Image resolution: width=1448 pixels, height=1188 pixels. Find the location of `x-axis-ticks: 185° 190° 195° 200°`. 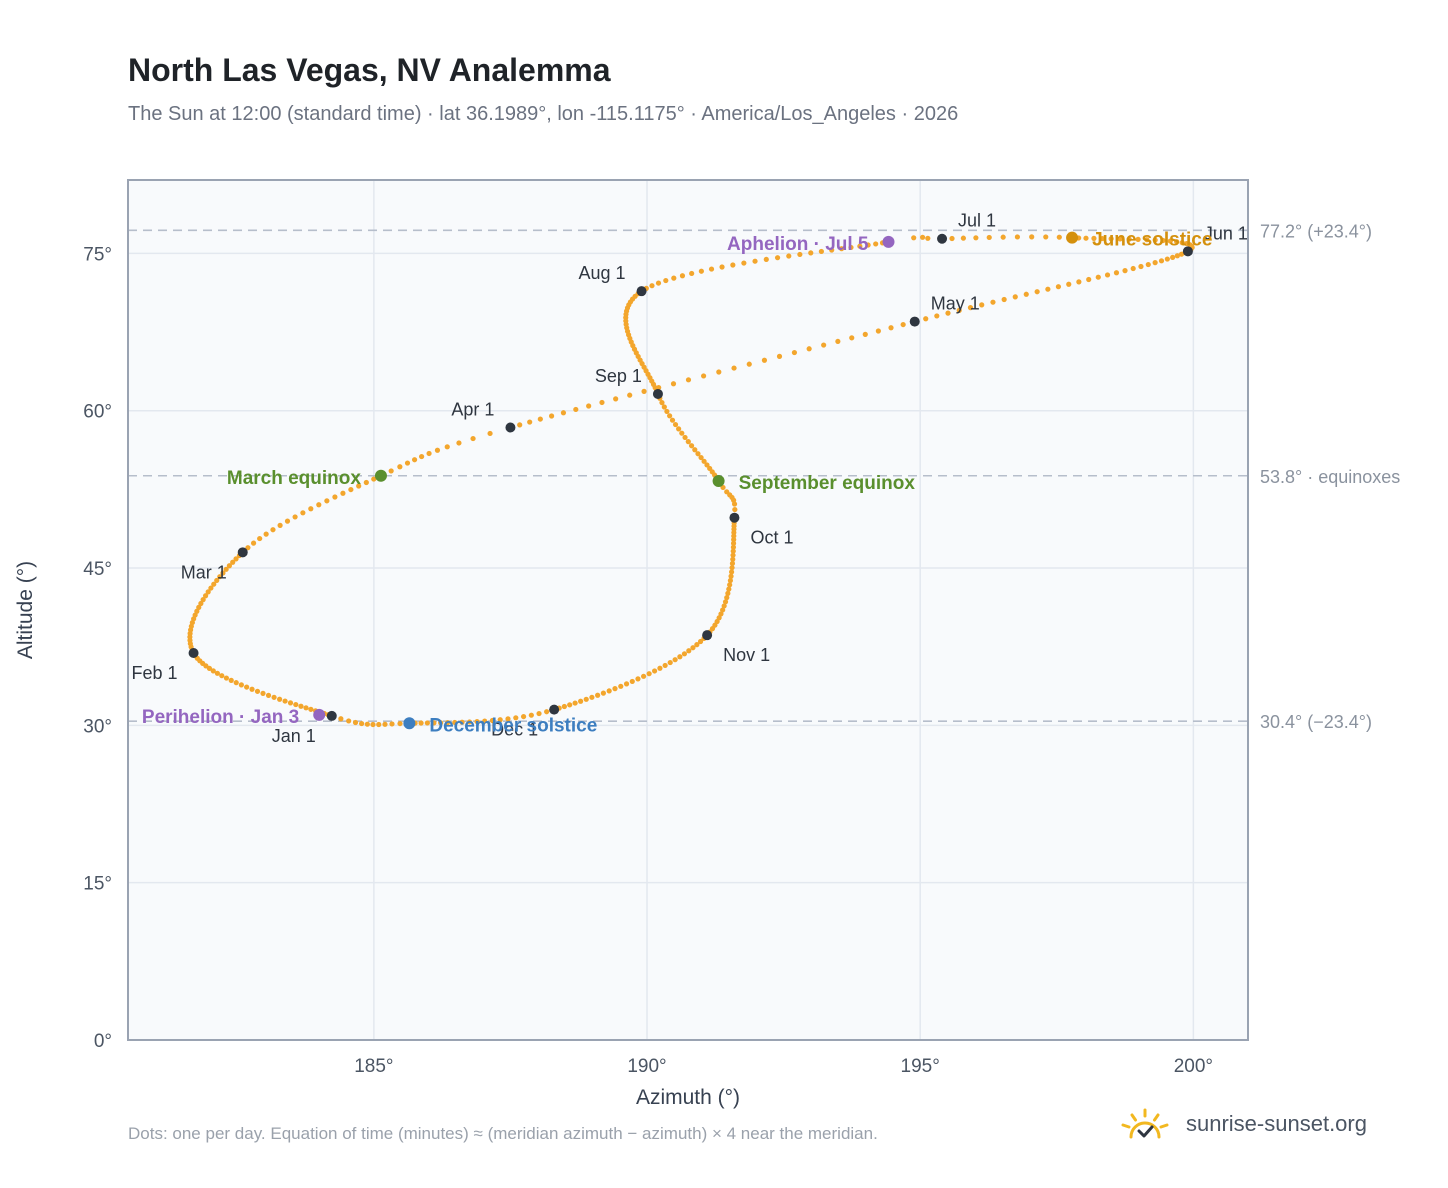

x-axis-ticks: 185° 190° 195° 200° is located at coordinates (783, 1066).